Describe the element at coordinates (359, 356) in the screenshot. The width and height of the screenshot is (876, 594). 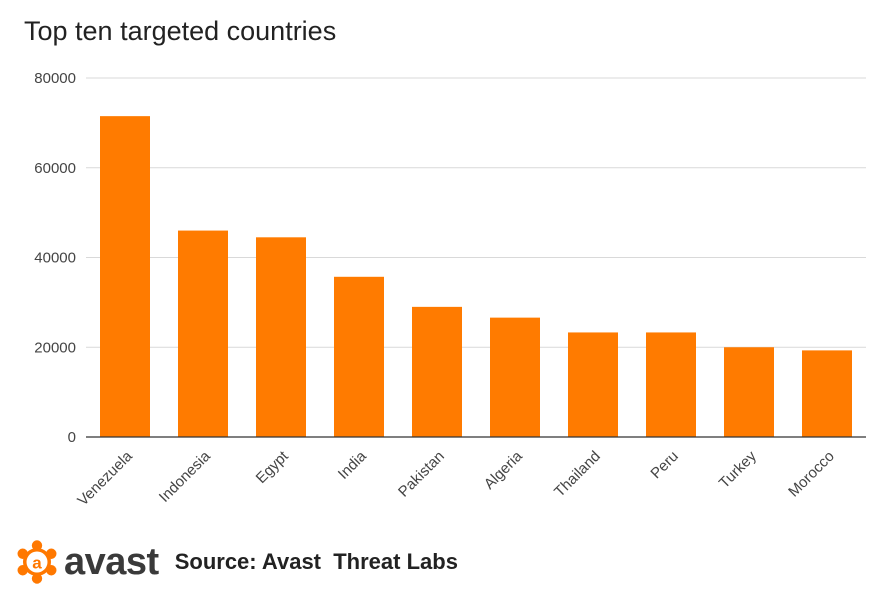
I see `bar-india` at that location.